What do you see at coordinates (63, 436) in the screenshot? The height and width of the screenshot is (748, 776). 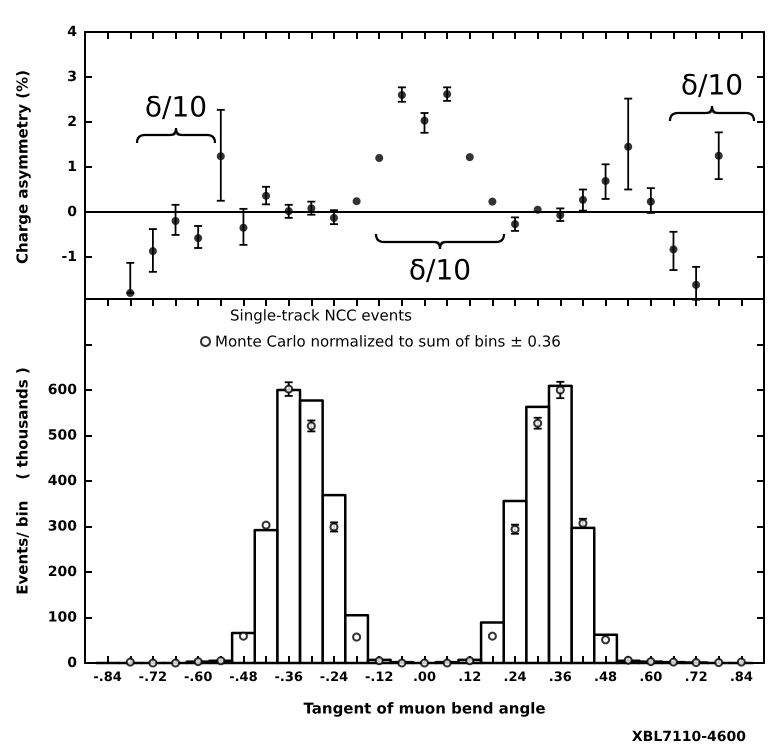 I see `y-tick-label: 500` at bounding box center [63, 436].